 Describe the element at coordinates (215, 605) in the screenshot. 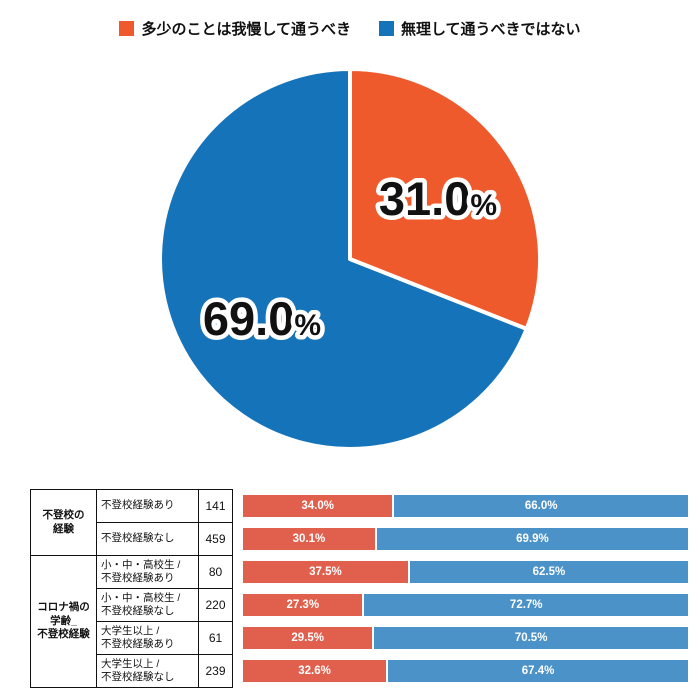

I see `count-cell: 220` at that location.